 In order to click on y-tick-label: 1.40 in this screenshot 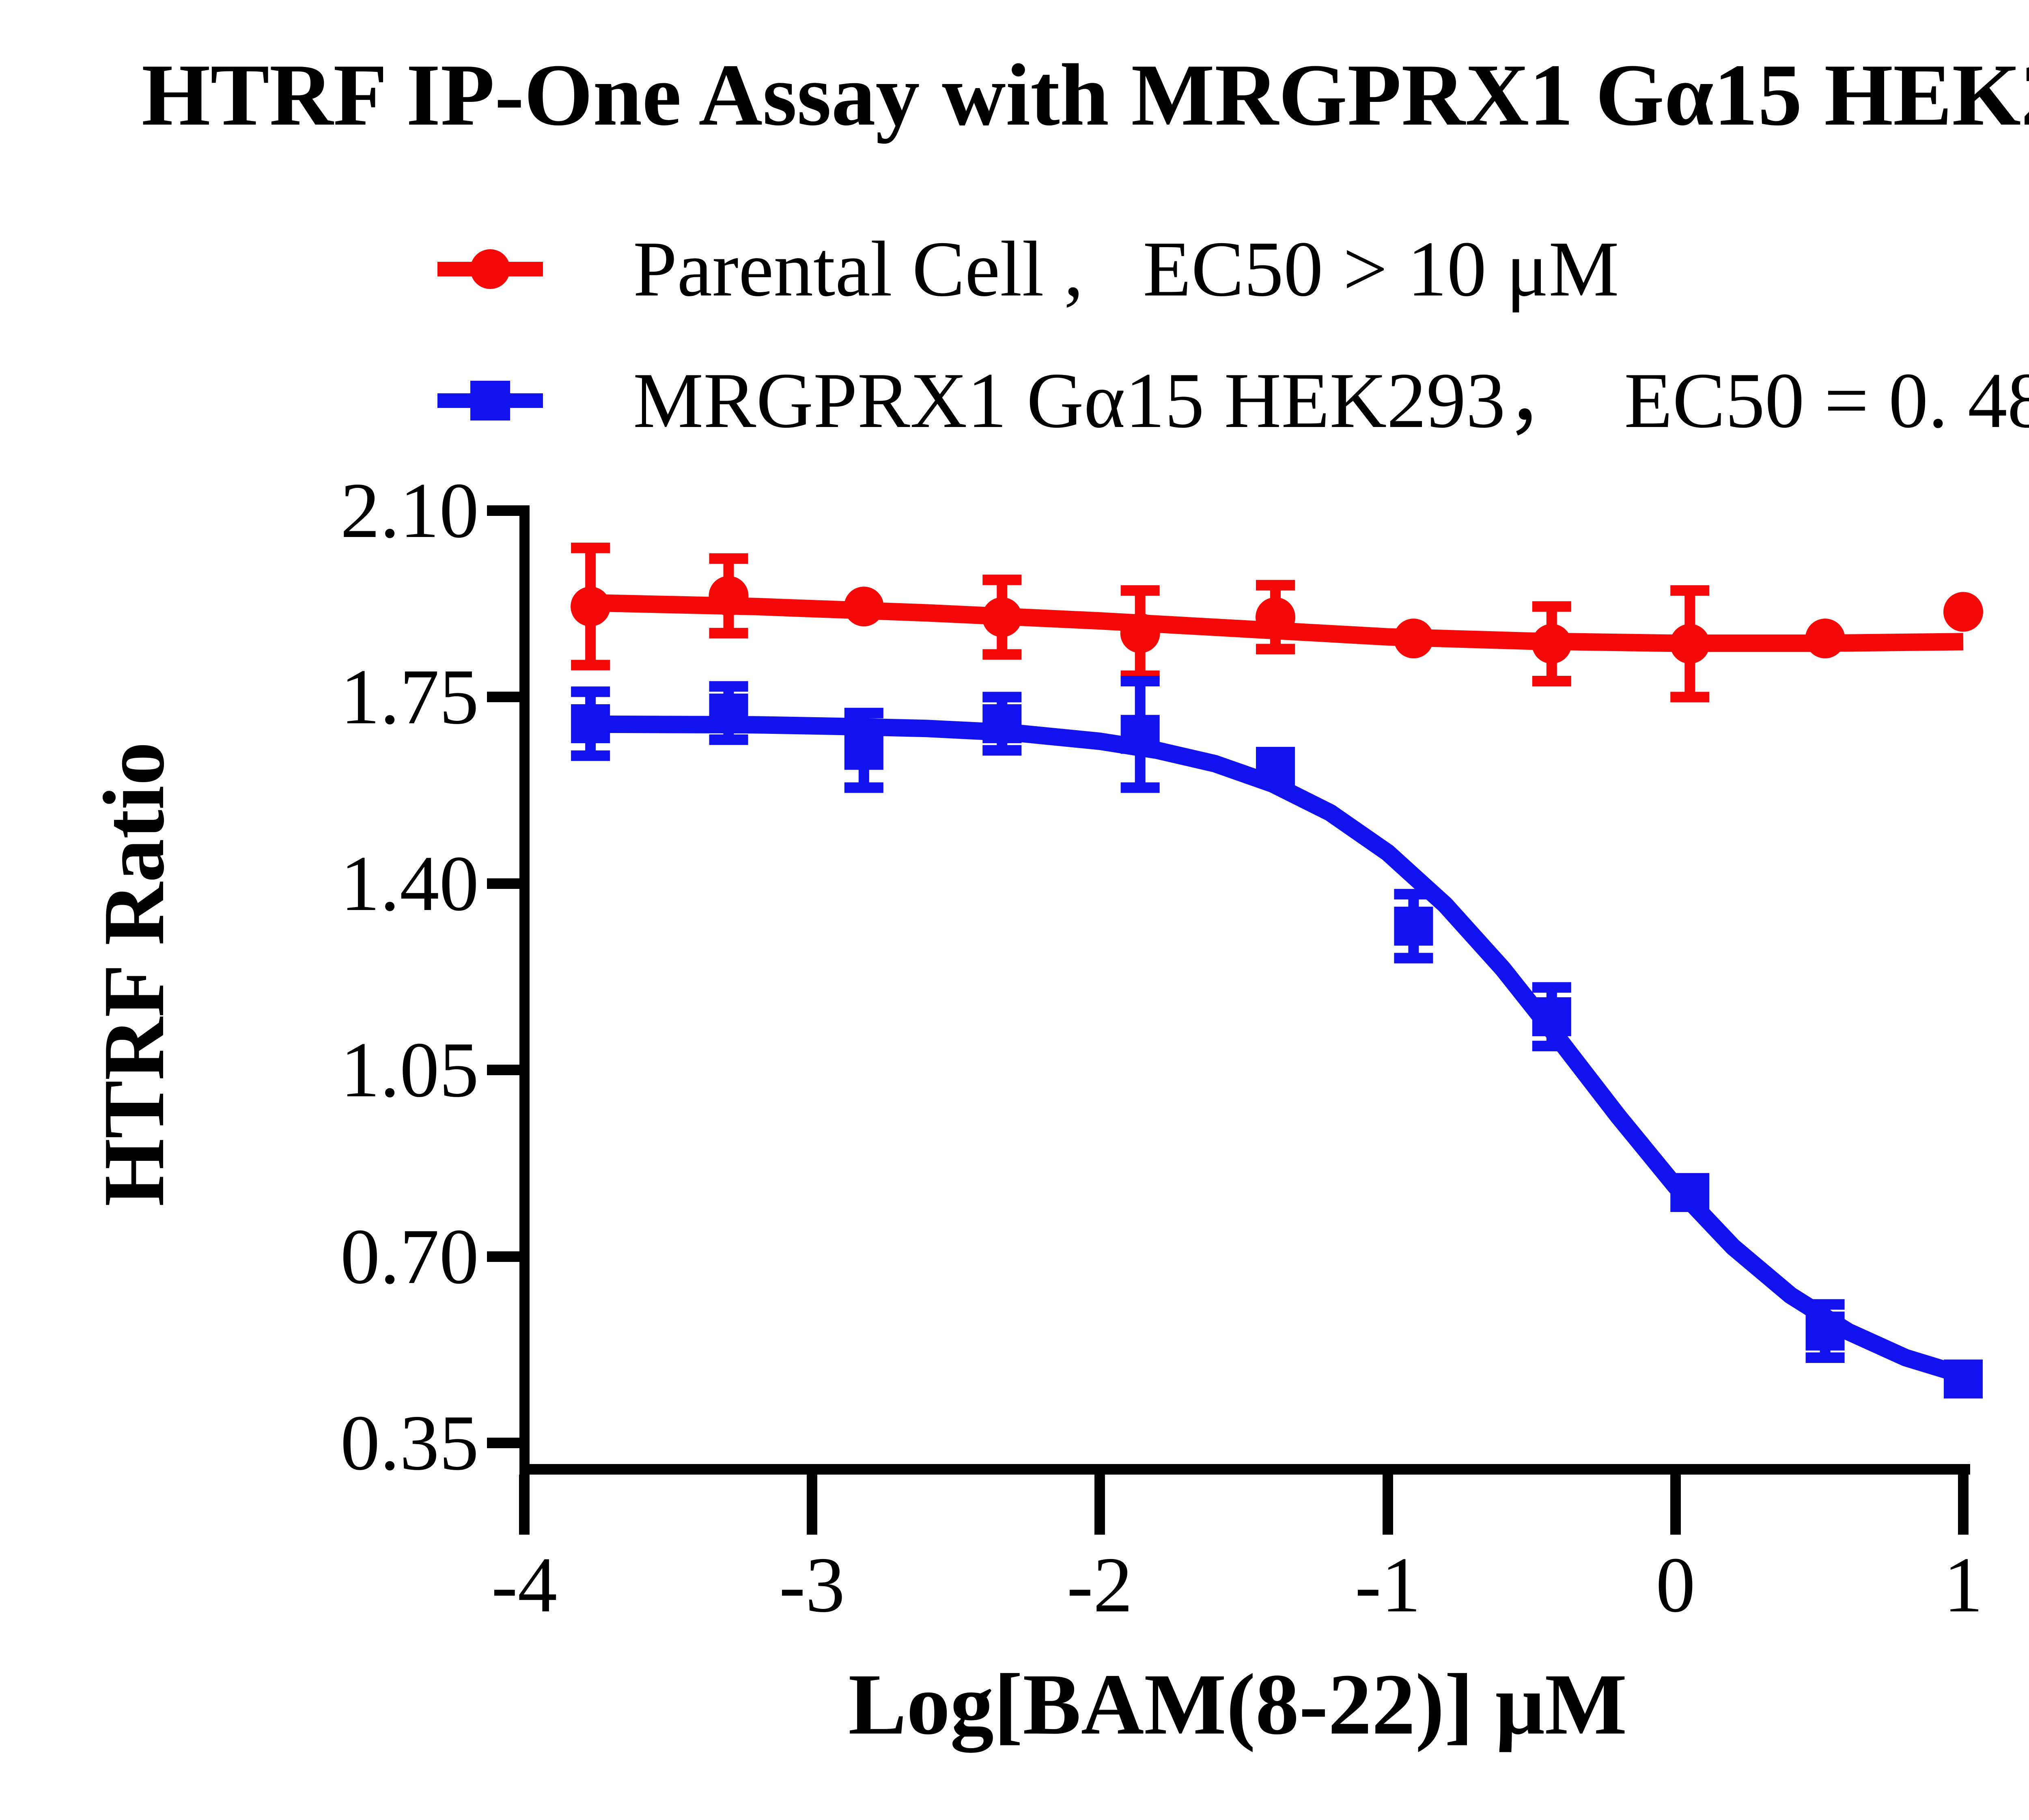, I will do `click(409, 883)`.